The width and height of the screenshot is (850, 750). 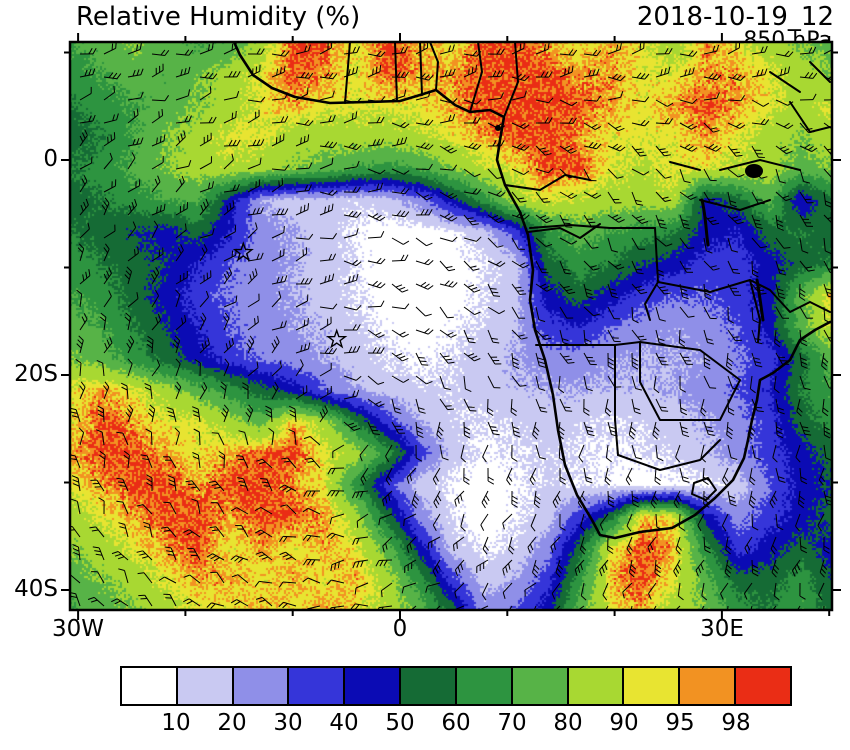 I want to click on colorbar-label-60: 60, so click(x=456, y=723).